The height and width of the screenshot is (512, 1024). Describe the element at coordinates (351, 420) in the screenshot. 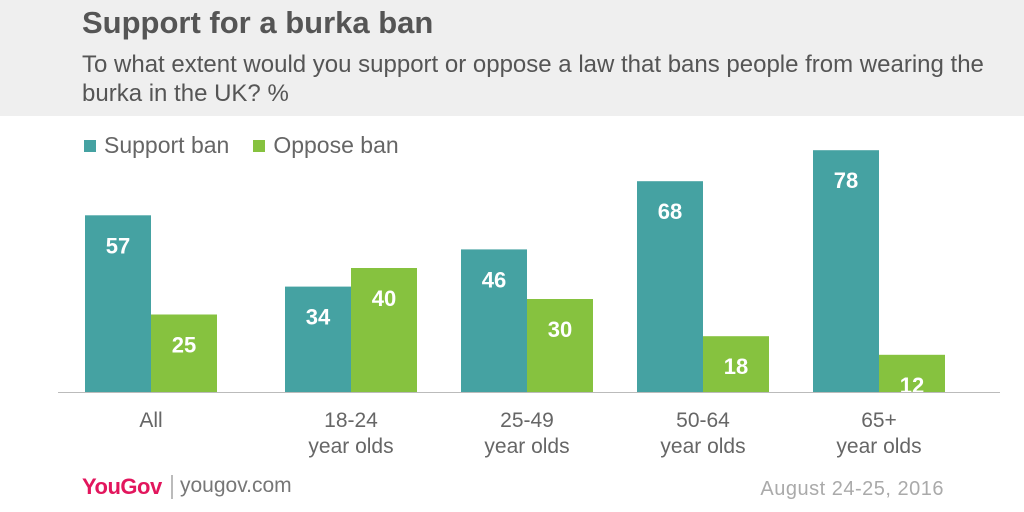

I see `category-label-1-0: 18-24` at that location.